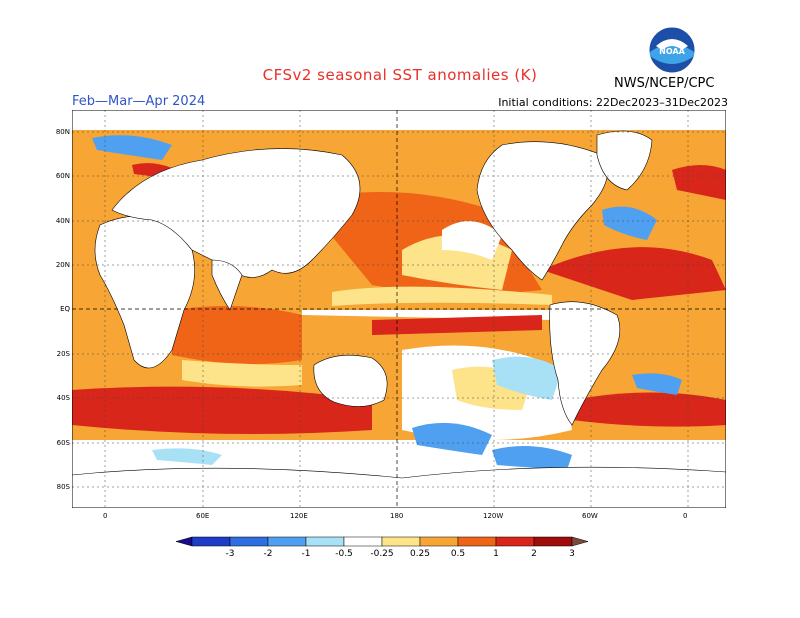 Image resolution: width=800 pixels, height=618 pixels. I want to click on colorbar-tick-label: 0.5, so click(458, 554).